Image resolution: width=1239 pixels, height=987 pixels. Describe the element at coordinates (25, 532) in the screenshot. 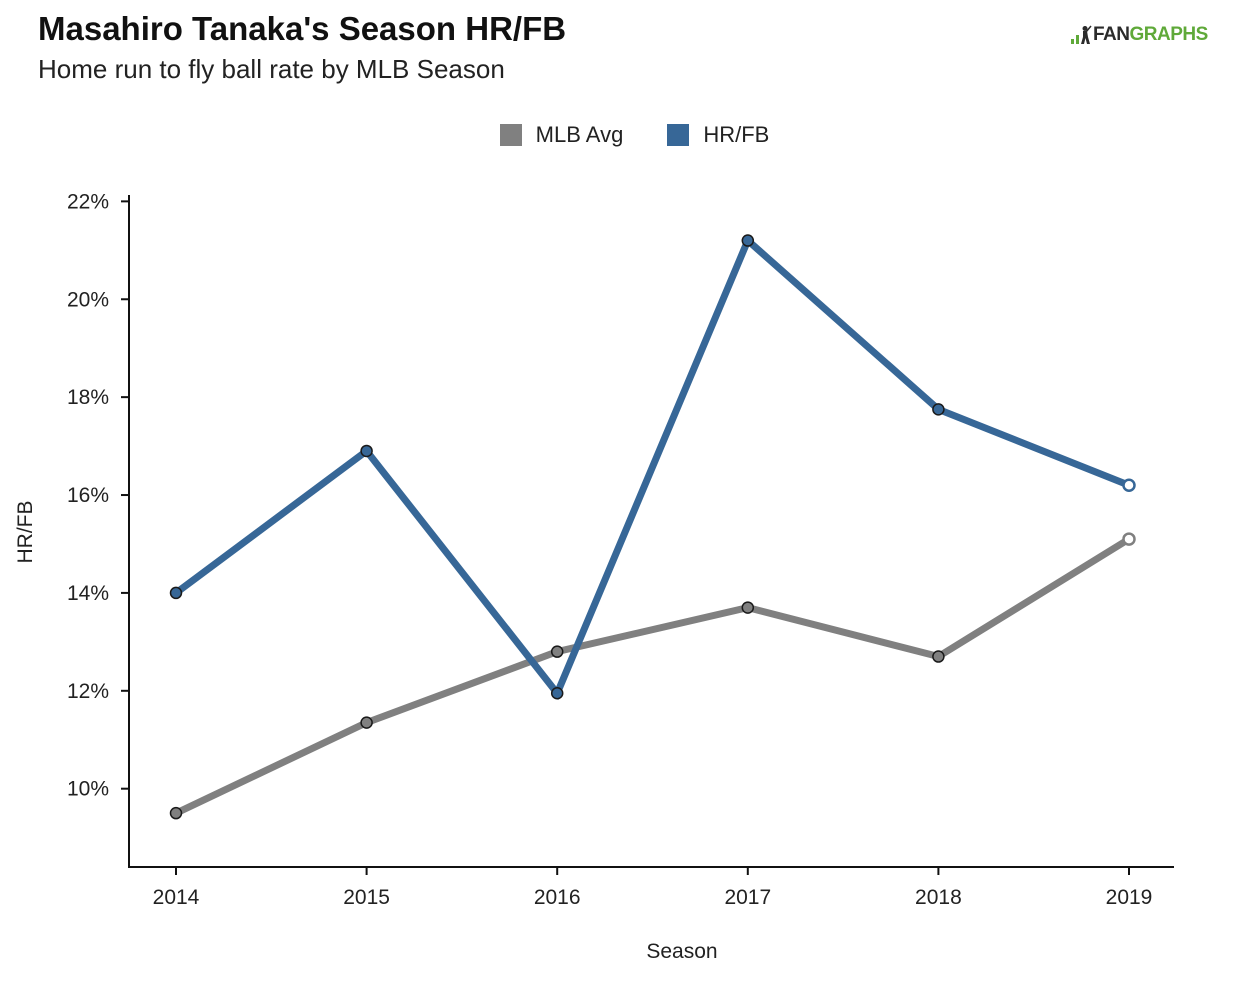

I see `y-axis-label: HR/FB` at that location.